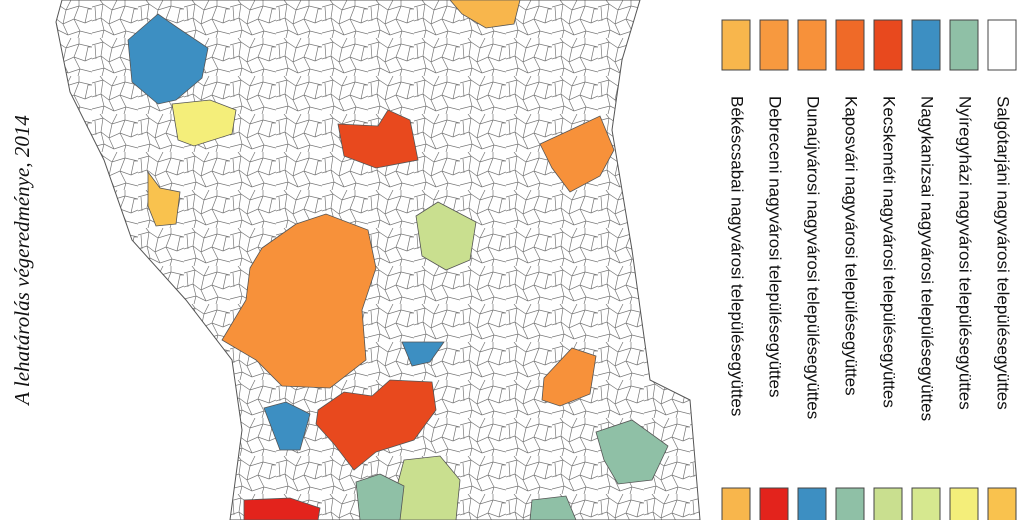 This screenshot has width=1024, height=520. I want to click on upper-legend, so click(869, 45).